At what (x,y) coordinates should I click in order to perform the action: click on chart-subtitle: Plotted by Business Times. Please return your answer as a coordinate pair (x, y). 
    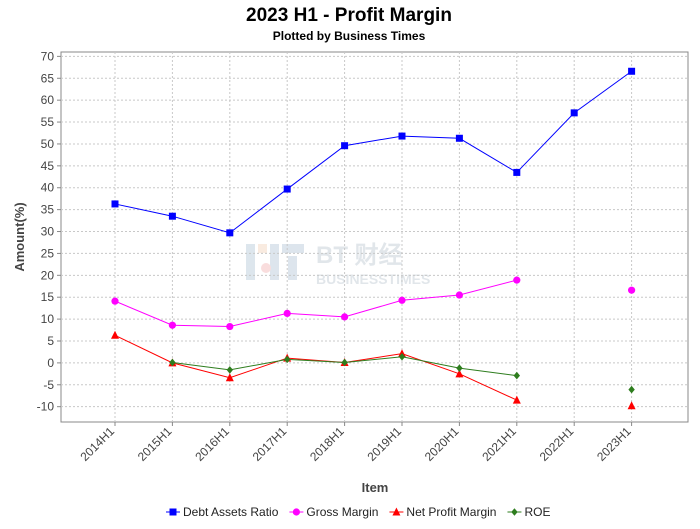
    Looking at the image, I should click on (349, 36).